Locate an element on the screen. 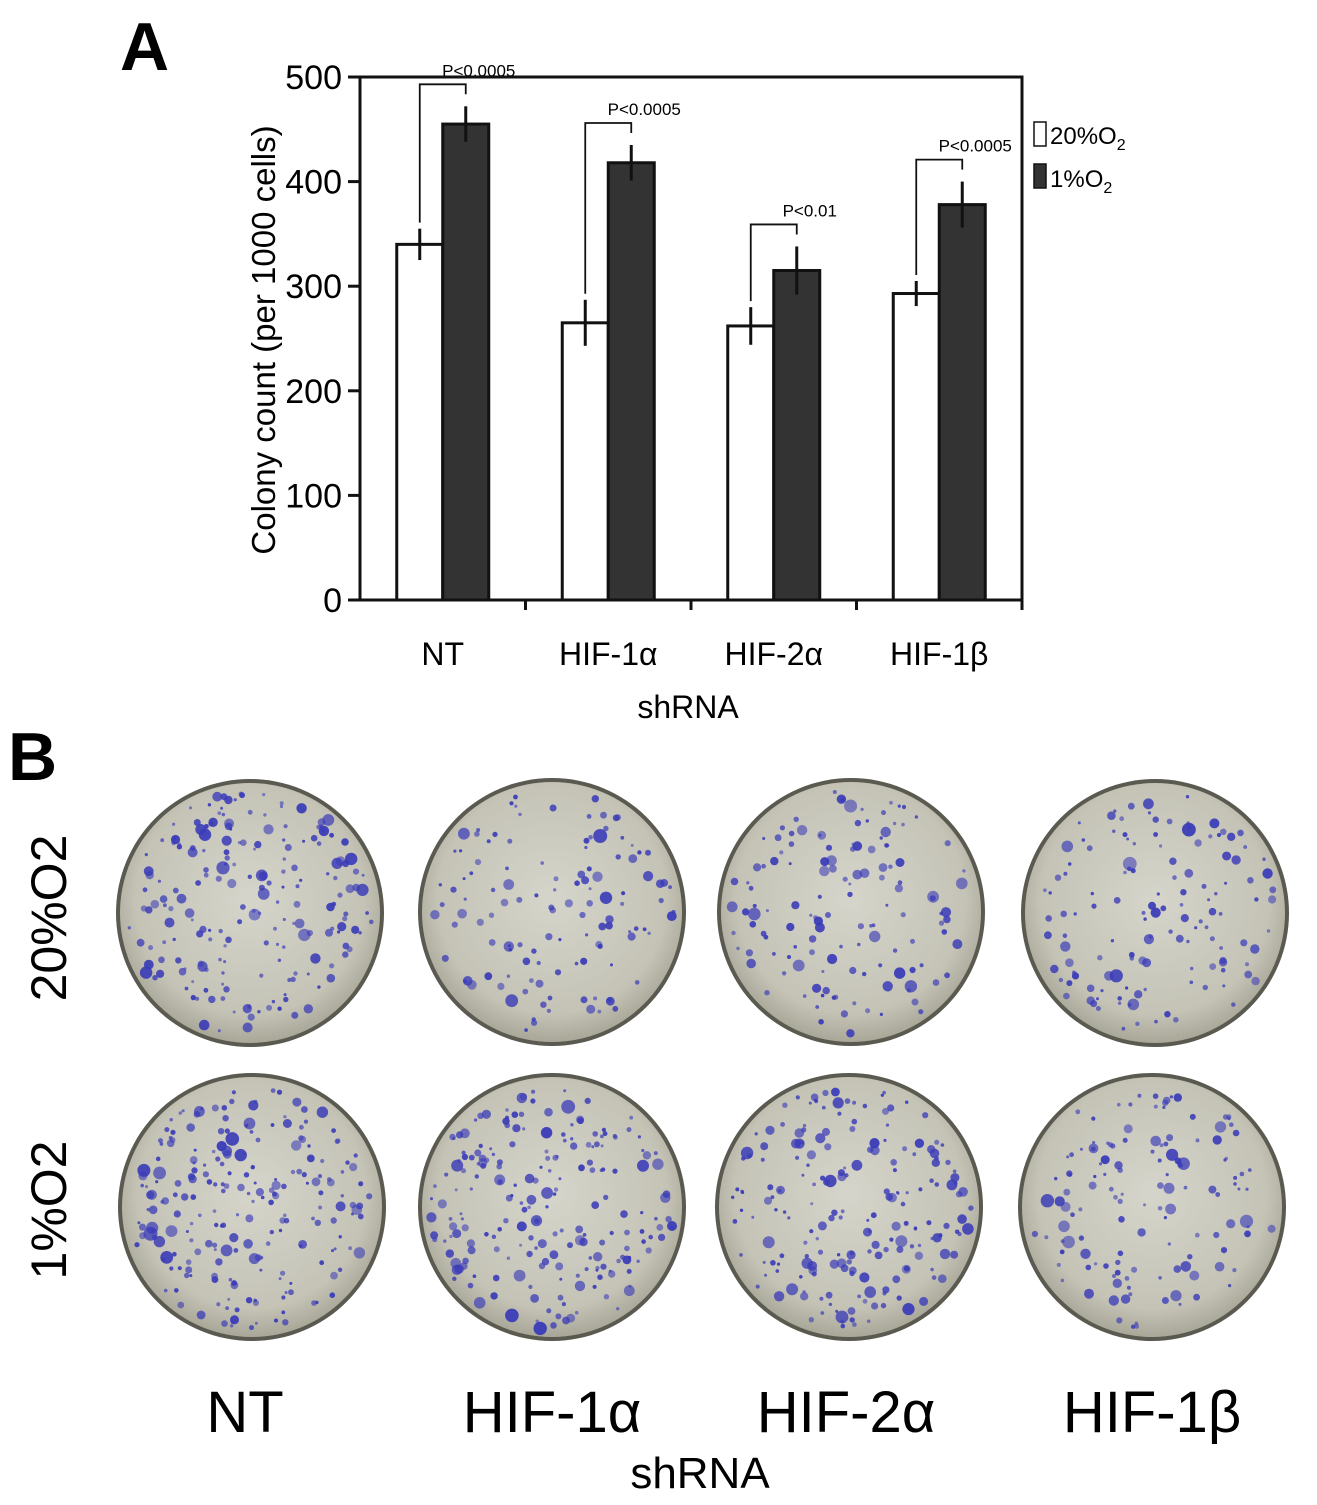  dish-20o2-hif-1a is located at coordinates (552, 912).